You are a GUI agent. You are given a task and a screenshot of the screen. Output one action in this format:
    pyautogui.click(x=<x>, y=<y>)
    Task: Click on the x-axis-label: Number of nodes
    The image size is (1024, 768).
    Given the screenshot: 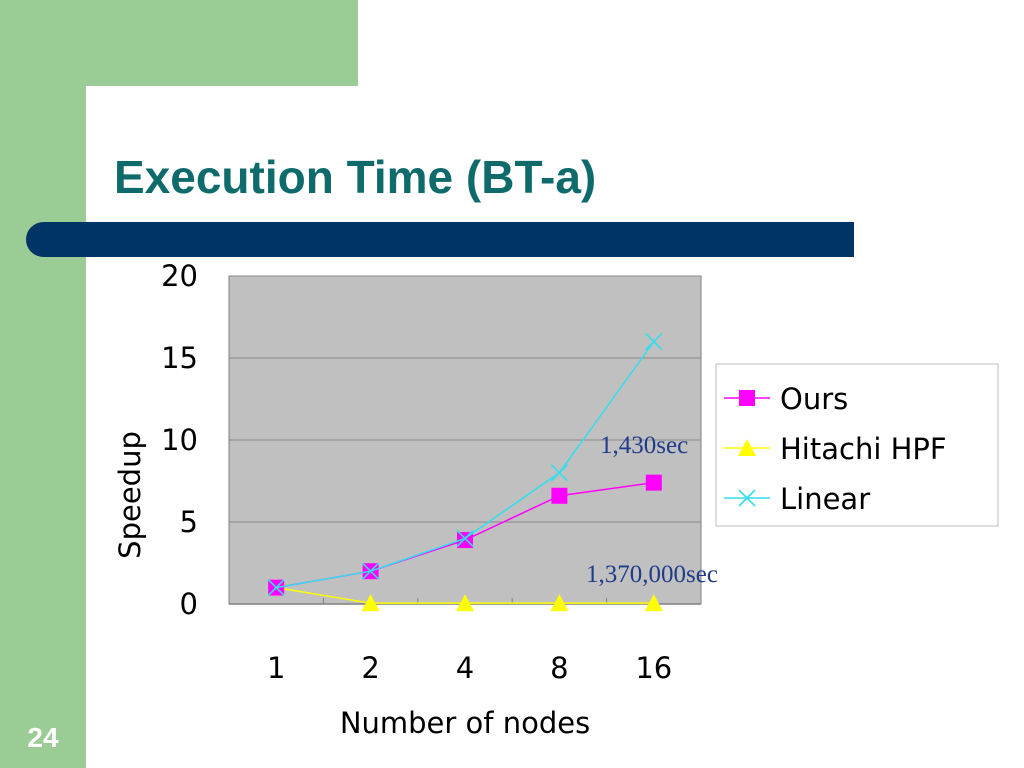 What is the action you would take?
    pyautogui.click(x=465, y=723)
    